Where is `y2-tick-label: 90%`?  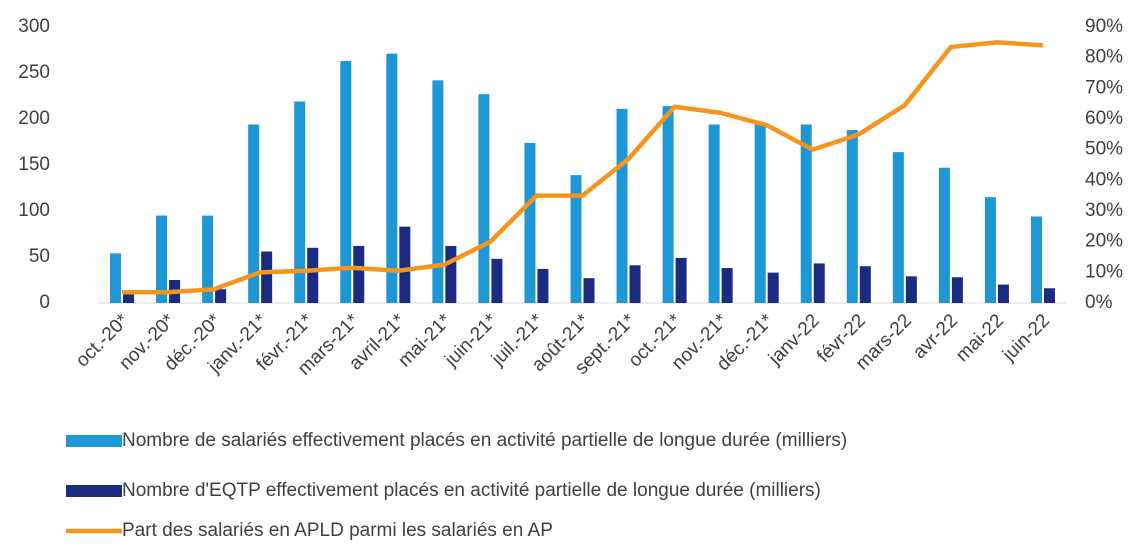 y2-tick-label: 90% is located at coordinates (1104, 26).